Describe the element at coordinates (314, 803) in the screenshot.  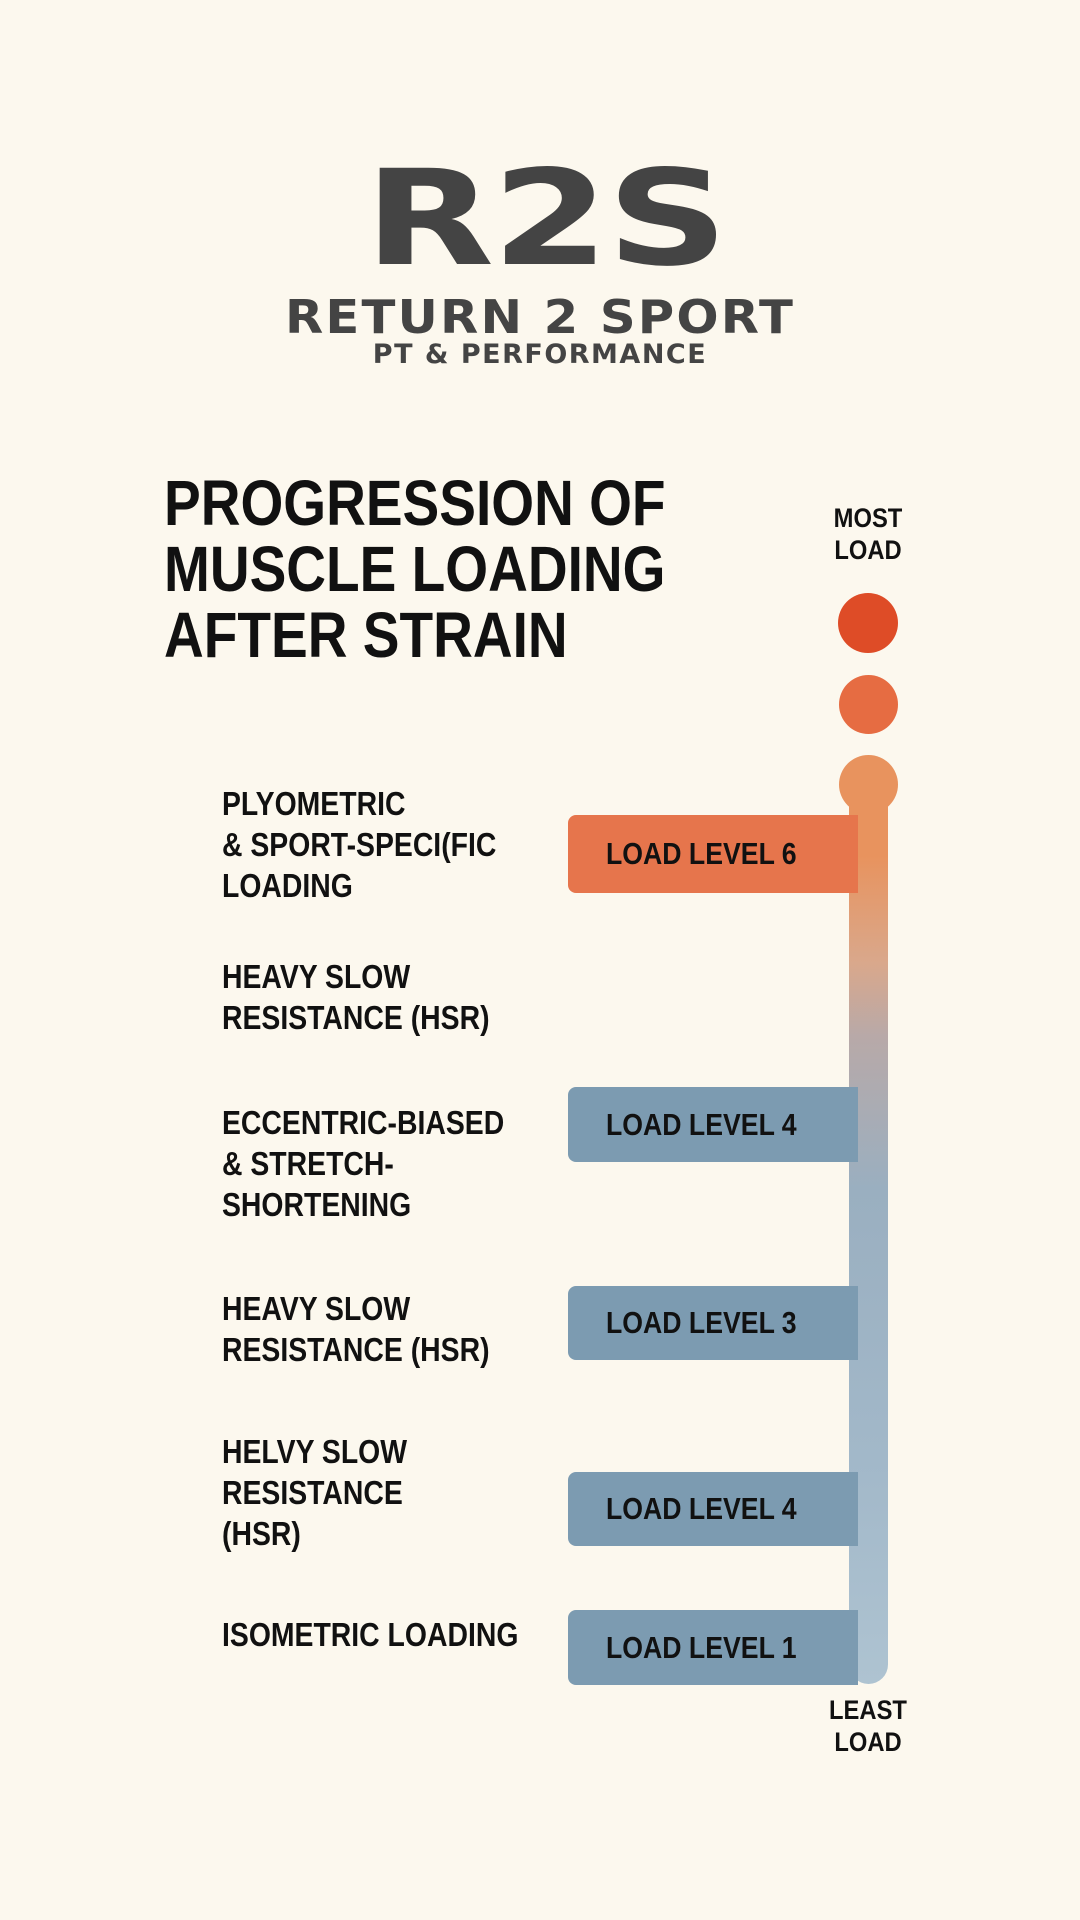
I see `stage-label-line: PLYOMETRIC` at that location.